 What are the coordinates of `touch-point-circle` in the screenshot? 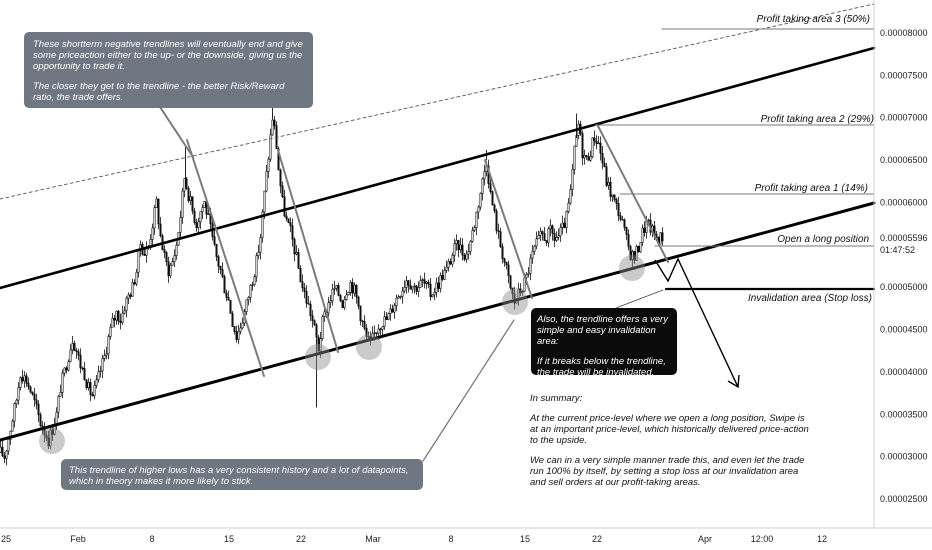 It's located at (632, 268).